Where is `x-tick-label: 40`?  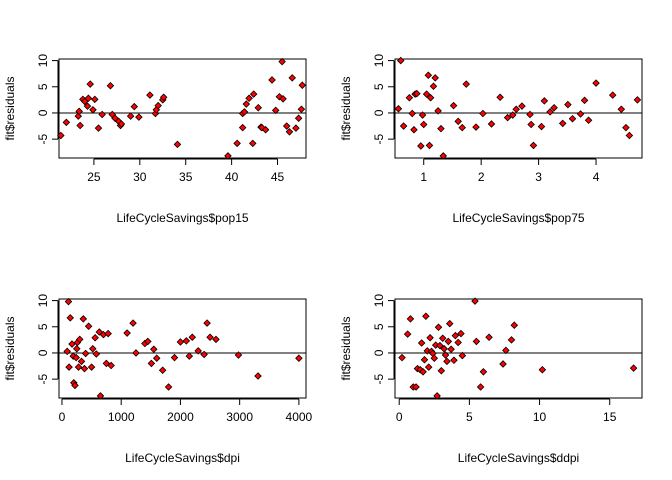 x-tick-label: 40 is located at coordinates (232, 177).